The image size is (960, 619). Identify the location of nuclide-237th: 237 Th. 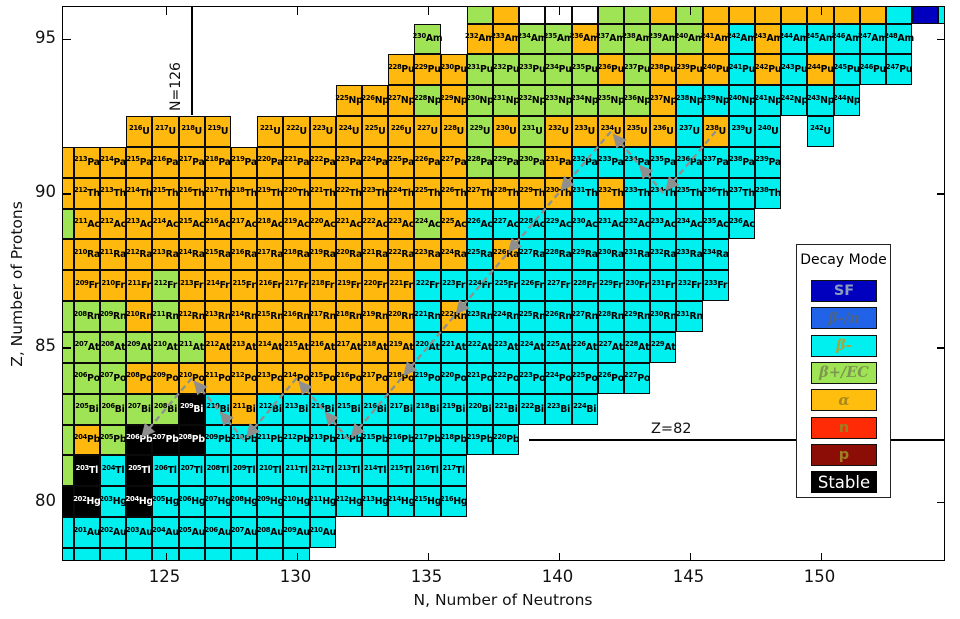
(741, 193).